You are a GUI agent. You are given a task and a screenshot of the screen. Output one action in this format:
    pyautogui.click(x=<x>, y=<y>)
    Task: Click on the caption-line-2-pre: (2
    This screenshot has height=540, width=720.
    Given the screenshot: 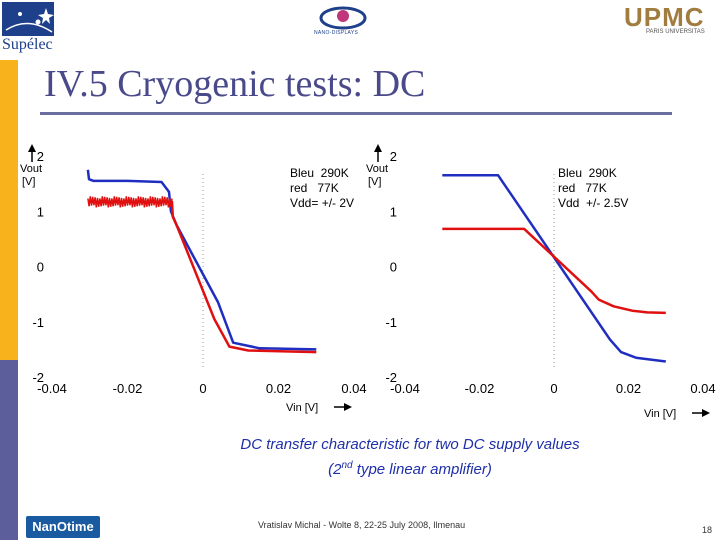 What is the action you would take?
    pyautogui.click(x=335, y=469)
    